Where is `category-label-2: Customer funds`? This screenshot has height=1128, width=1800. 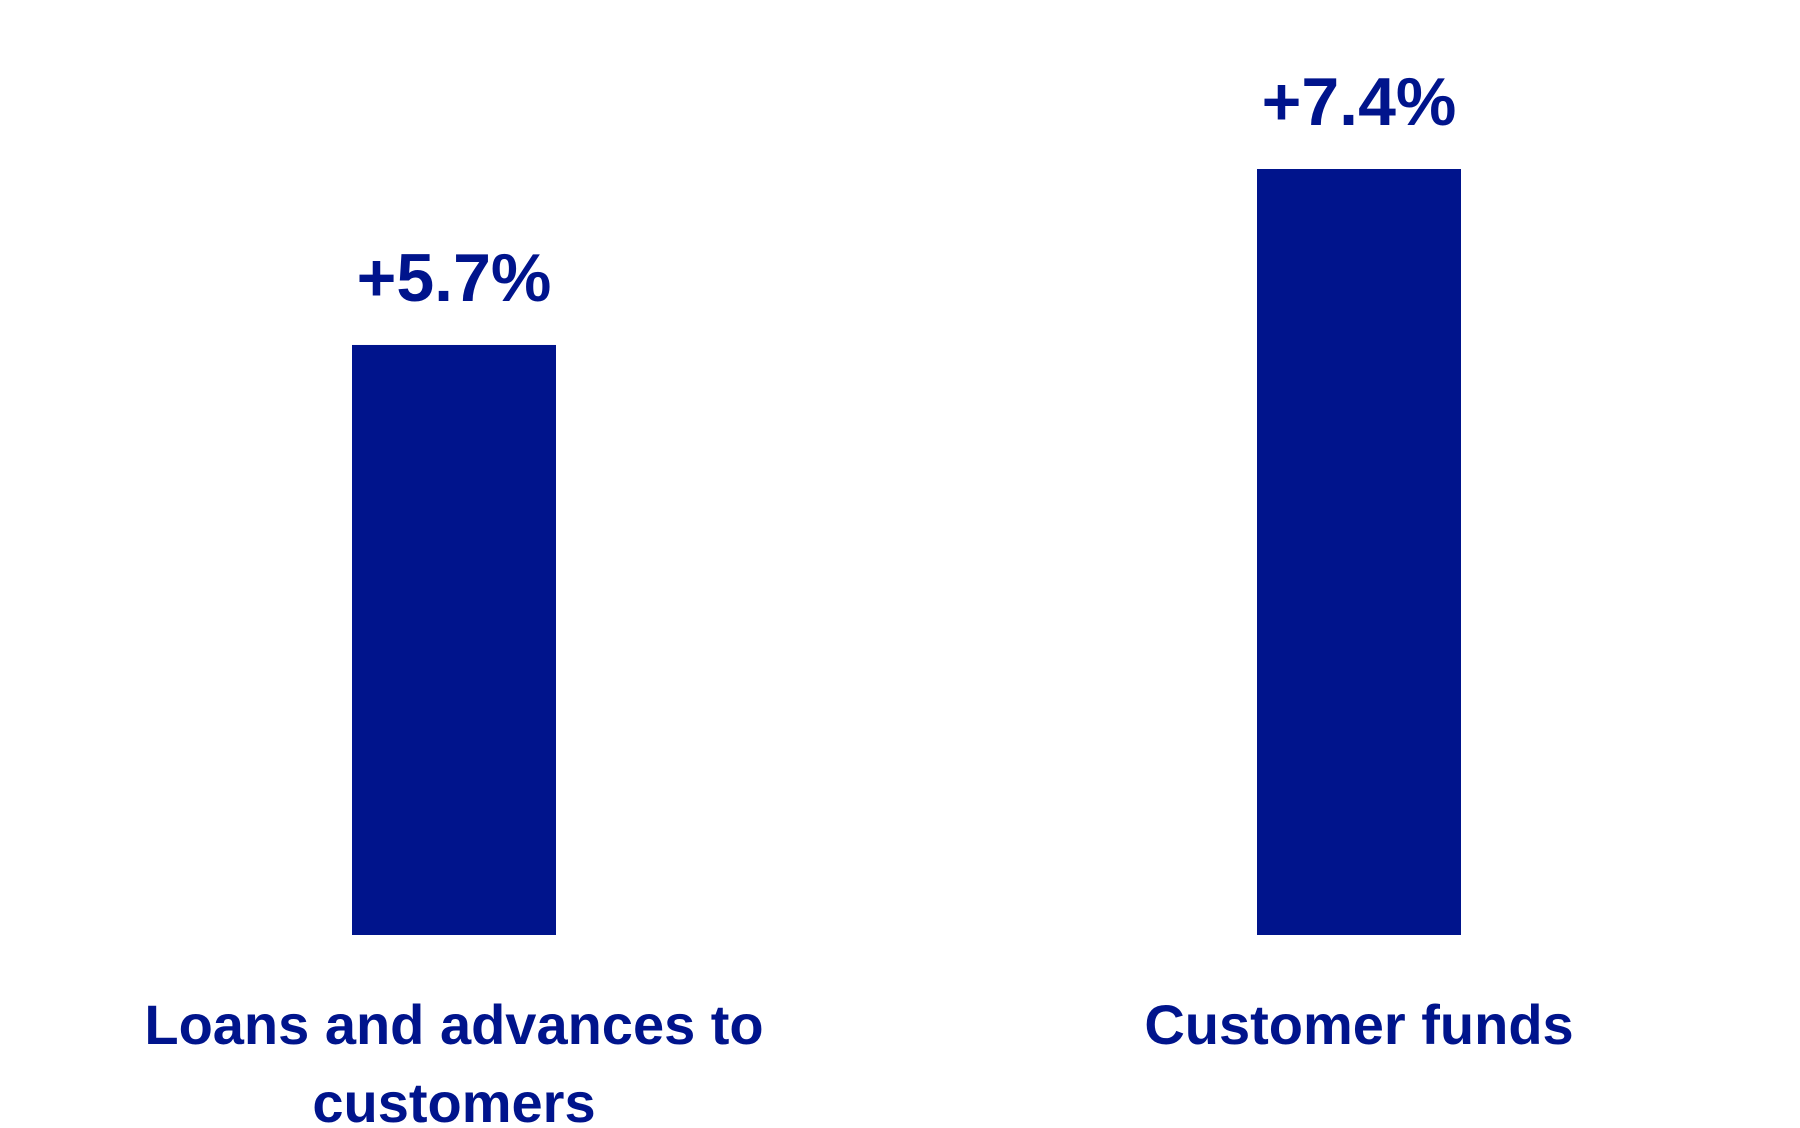
category-label-2: Customer funds is located at coordinates (1358, 1024).